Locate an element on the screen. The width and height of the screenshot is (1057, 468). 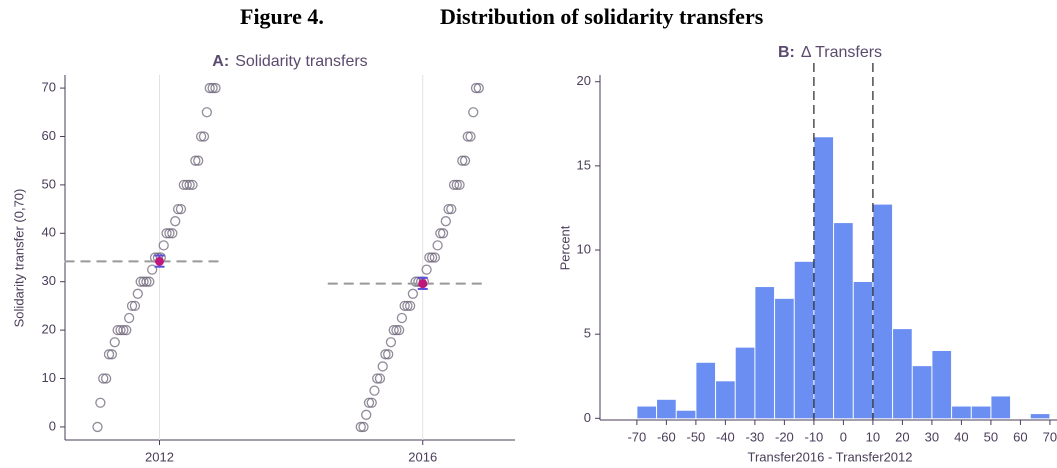
x-tick-label: 40 is located at coordinates (961, 436).